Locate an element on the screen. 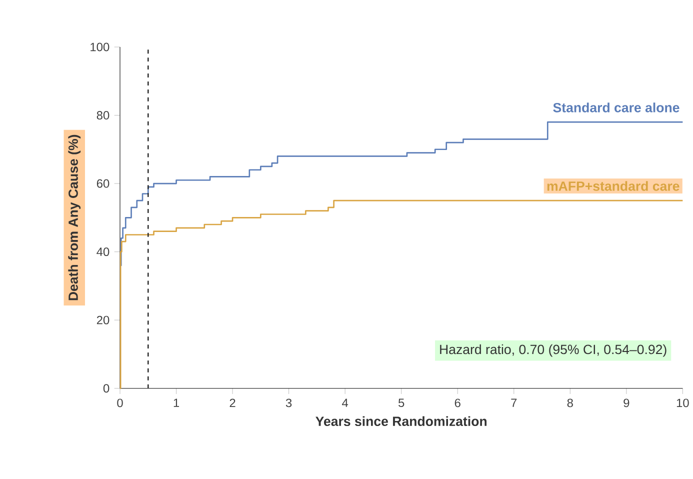  x-tick-label: 6 is located at coordinates (457, 403).